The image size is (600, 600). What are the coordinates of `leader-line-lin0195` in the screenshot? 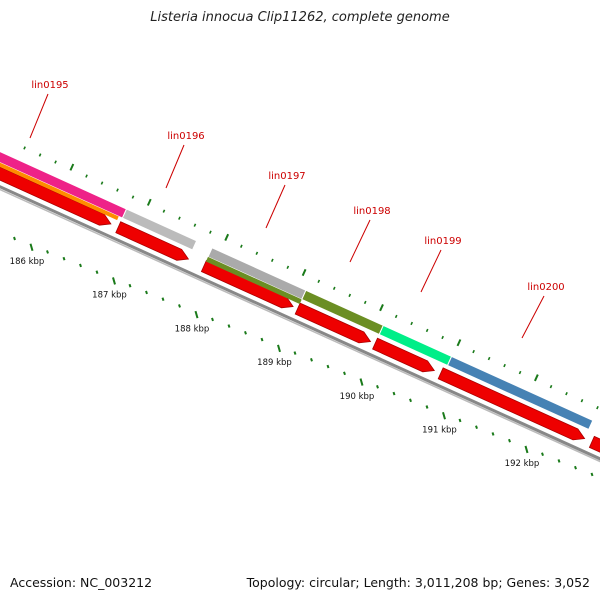 It's located at (39, 116).